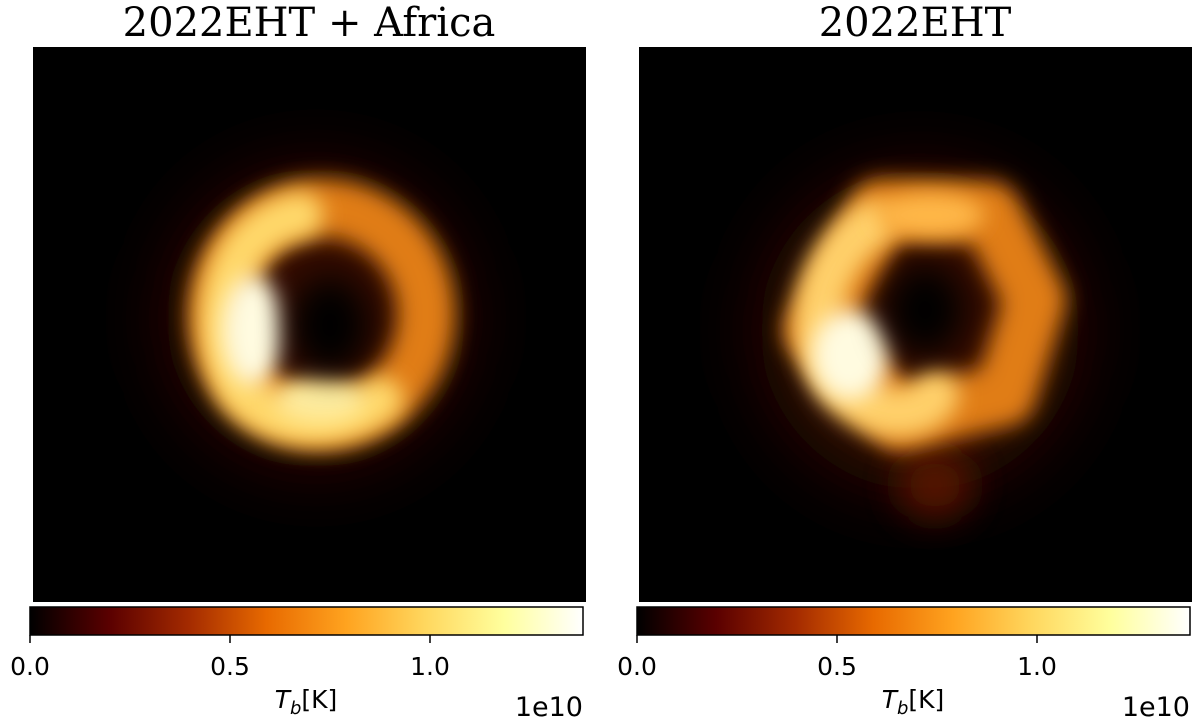 This screenshot has width=1200, height=725. Describe the element at coordinates (309, 23) in the screenshot. I see `panel-title: 2022EHT + Africa` at that location.